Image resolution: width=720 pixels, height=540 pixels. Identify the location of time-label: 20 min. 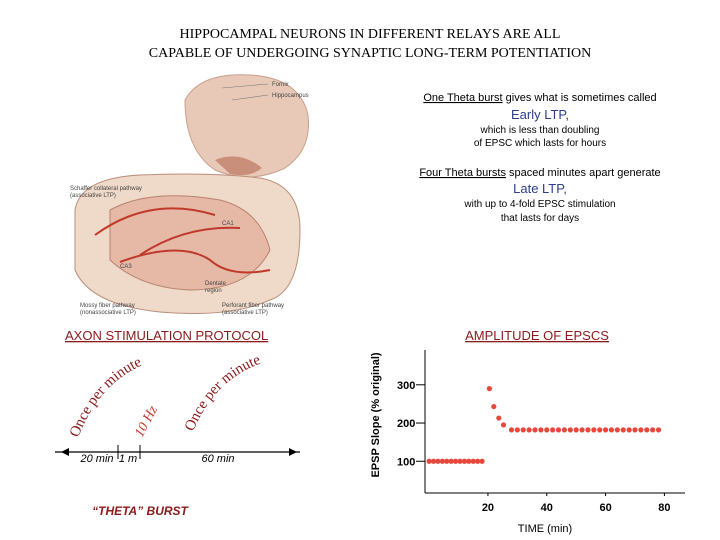
(96, 459).